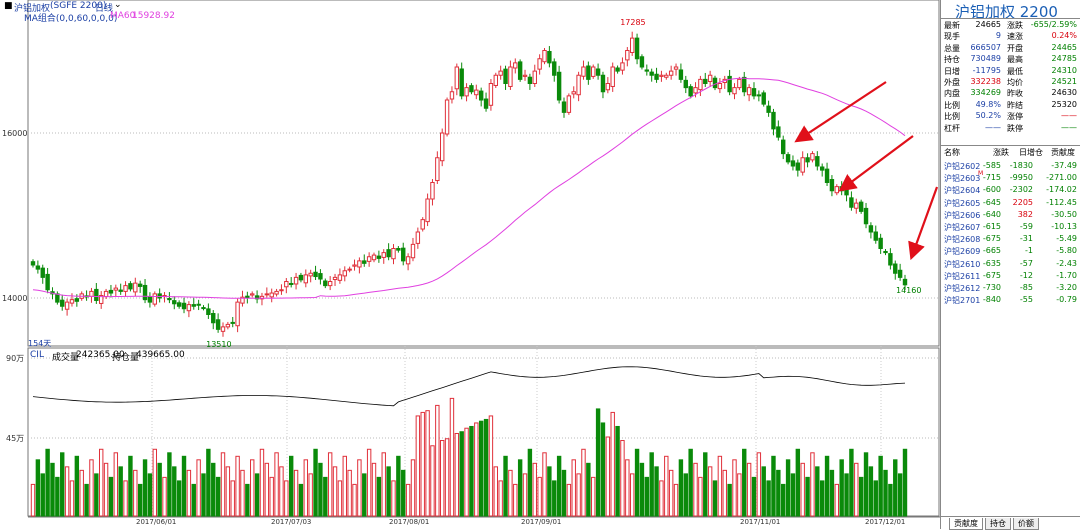  I want to click on contract-change: -640, so click(991, 214).